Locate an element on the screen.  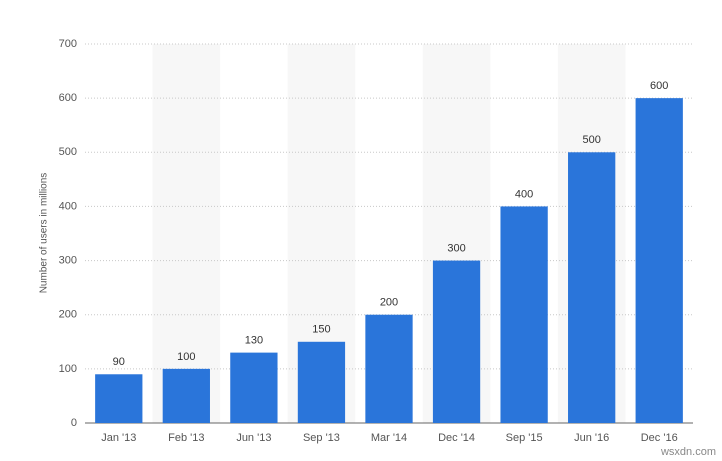
data-label: 400 is located at coordinates (524, 194).